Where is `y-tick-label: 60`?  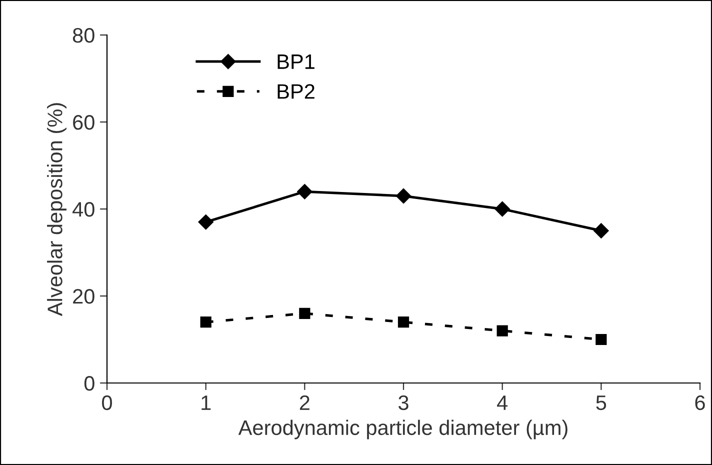 y-tick-label: 60 is located at coordinates (83, 122).